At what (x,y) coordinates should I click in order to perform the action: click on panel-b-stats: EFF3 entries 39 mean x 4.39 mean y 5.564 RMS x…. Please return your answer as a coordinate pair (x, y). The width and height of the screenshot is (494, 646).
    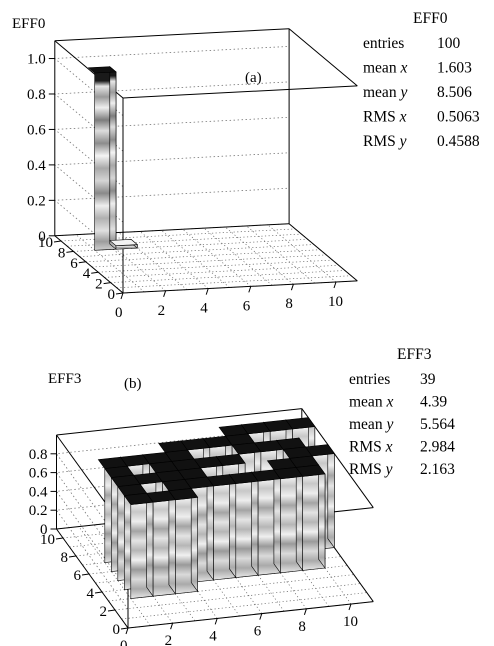
    Looking at the image, I should click on (402, 412).